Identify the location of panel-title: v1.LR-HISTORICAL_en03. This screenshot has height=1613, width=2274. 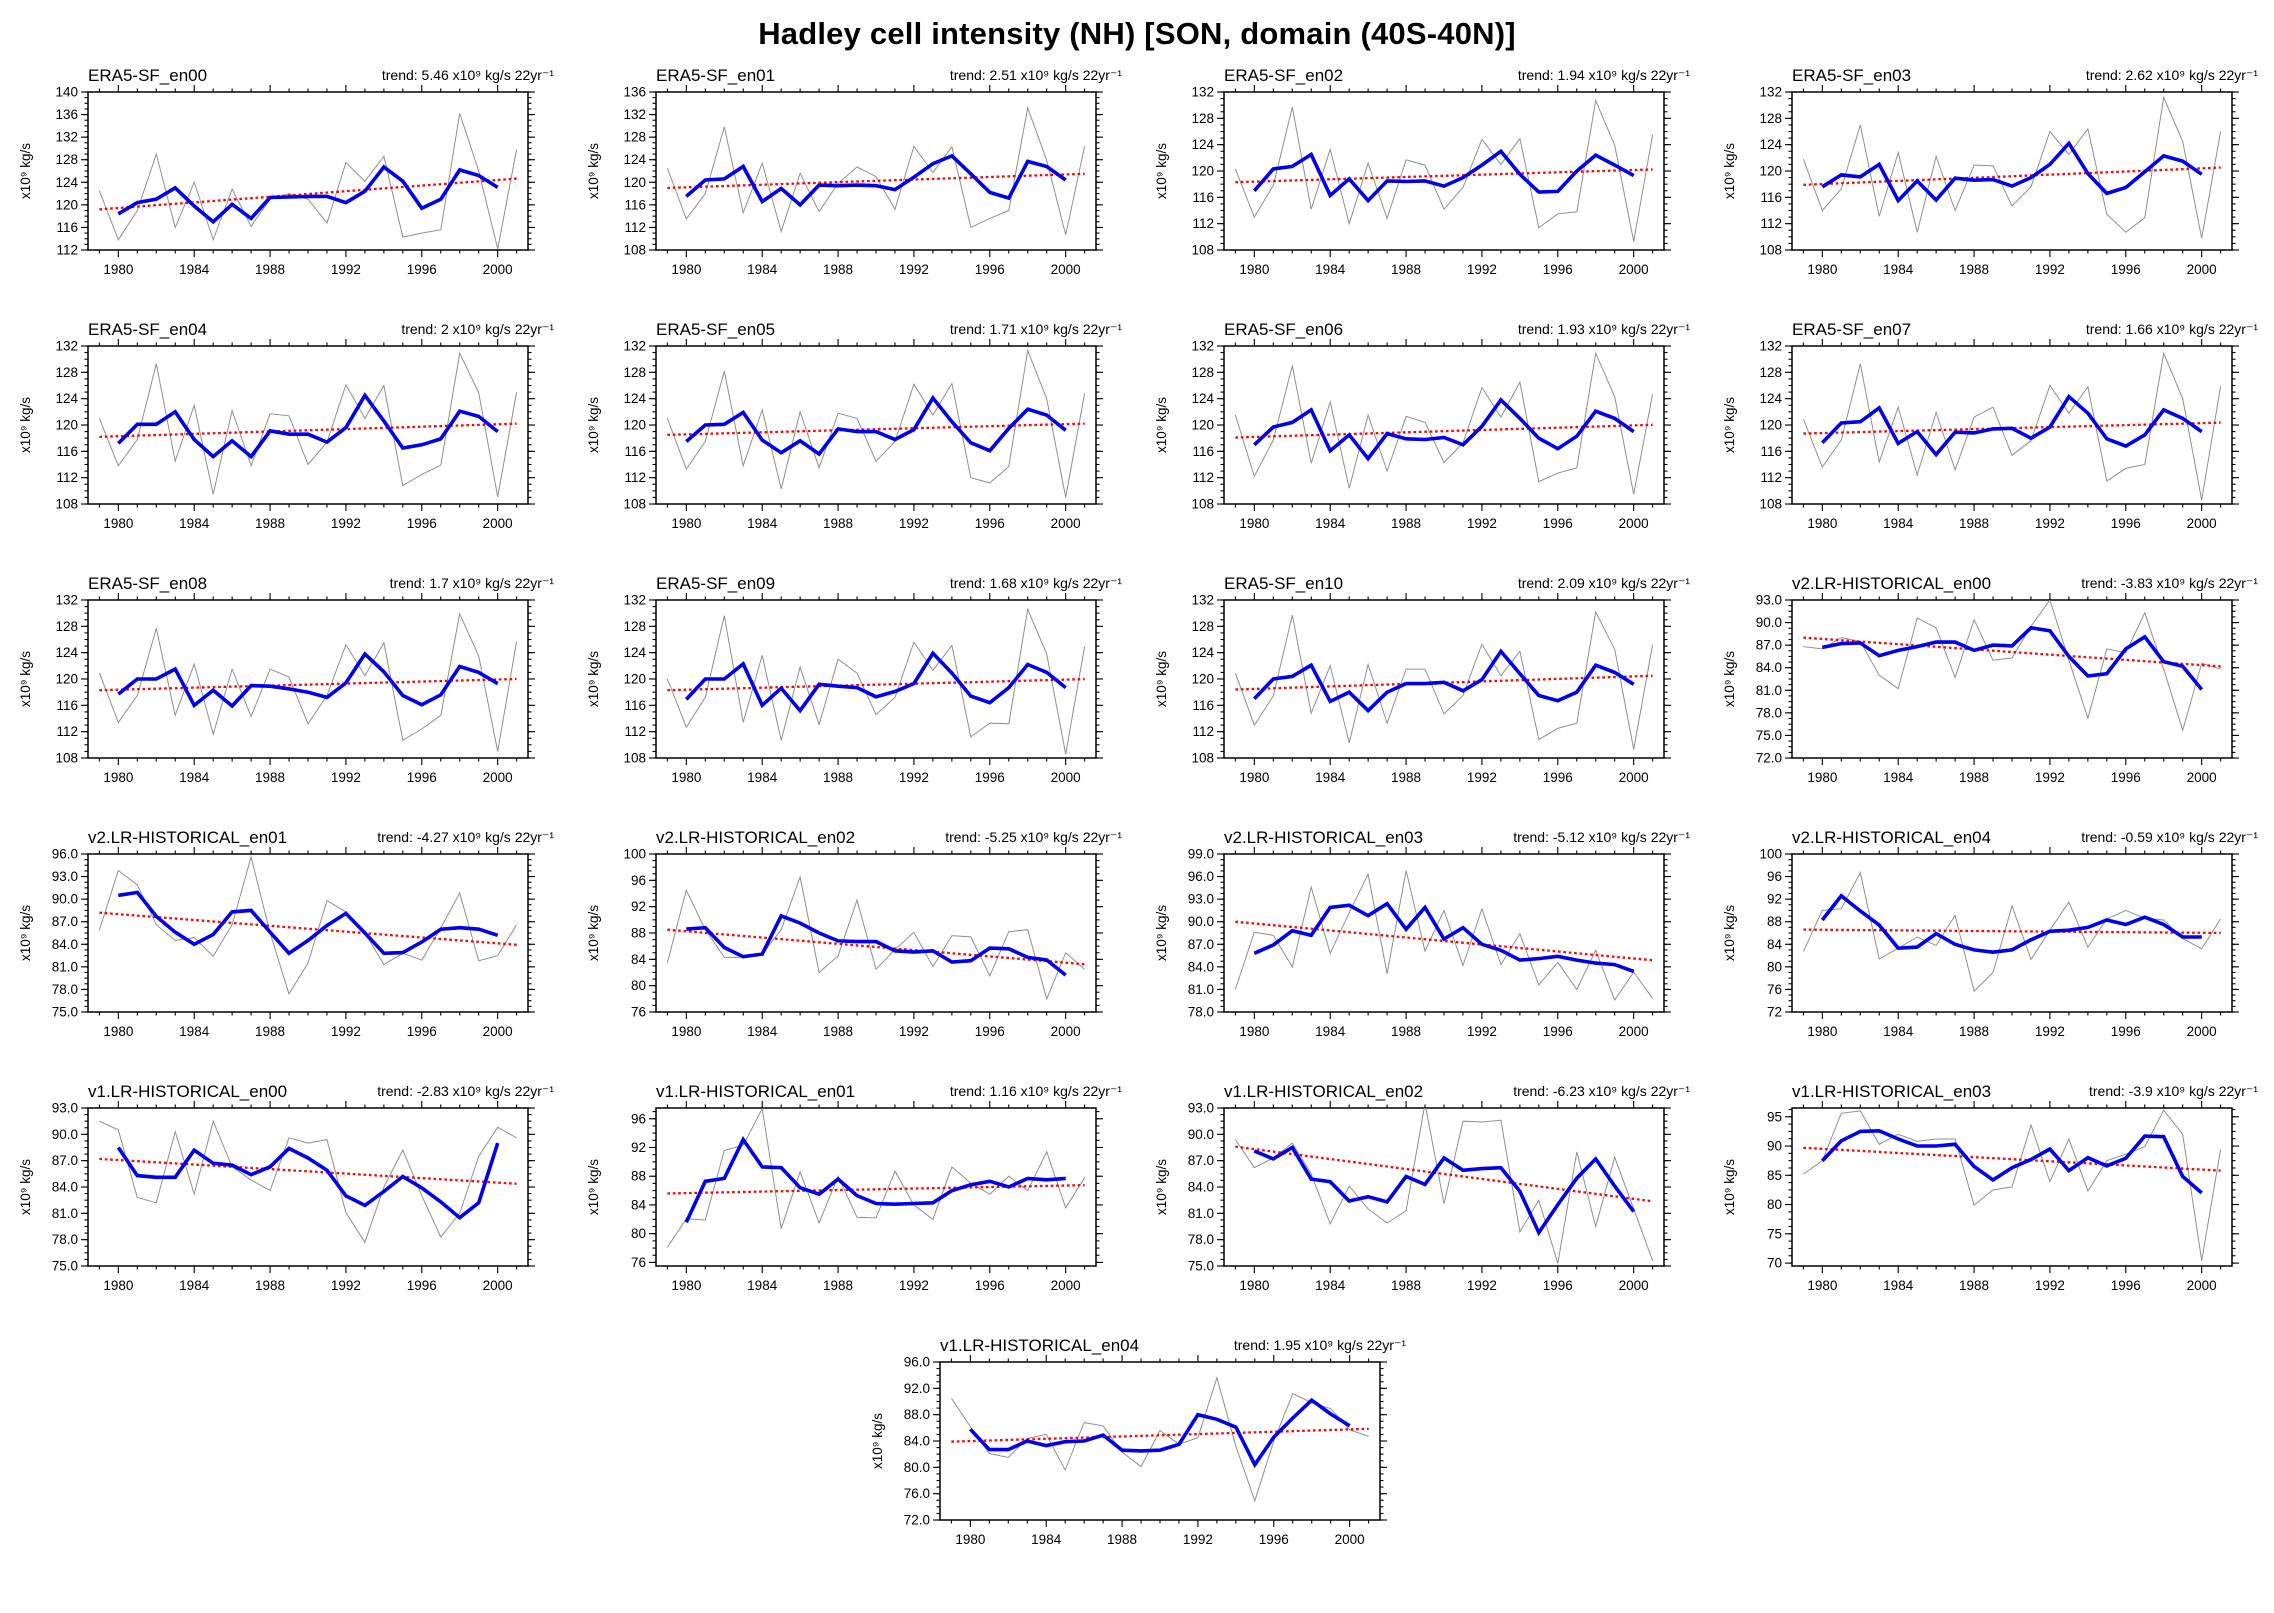
(1891, 1091).